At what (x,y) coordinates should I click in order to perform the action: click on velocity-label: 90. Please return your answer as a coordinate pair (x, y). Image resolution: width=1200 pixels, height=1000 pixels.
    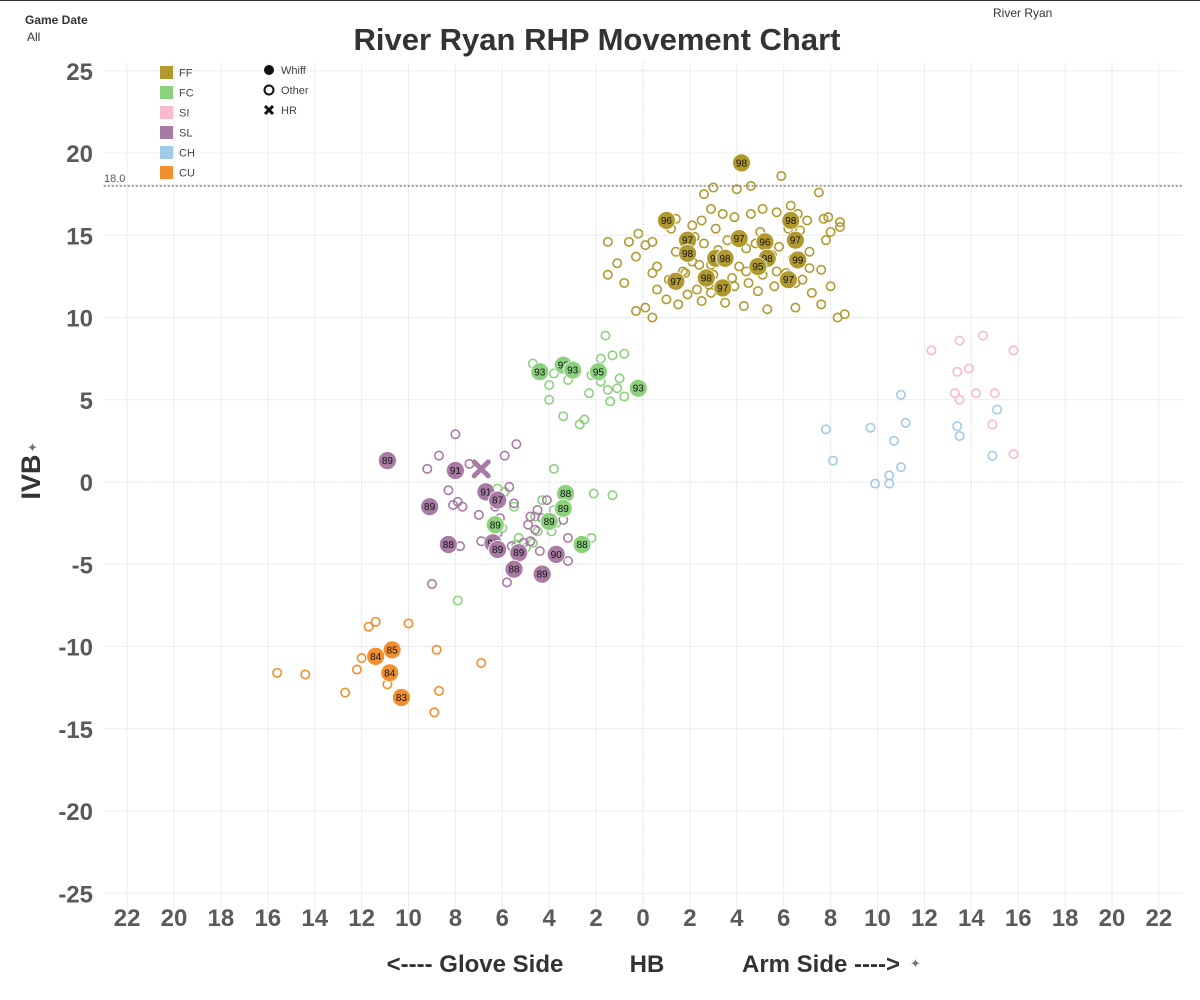
    Looking at the image, I should click on (557, 555).